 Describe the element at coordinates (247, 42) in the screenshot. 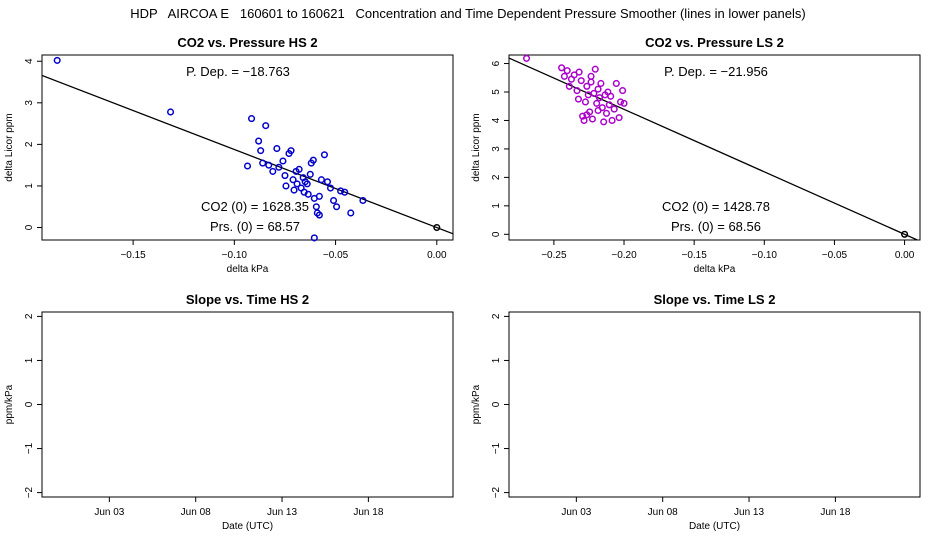

I see `chart-title: CO2 vs. Pressure HS 2` at that location.